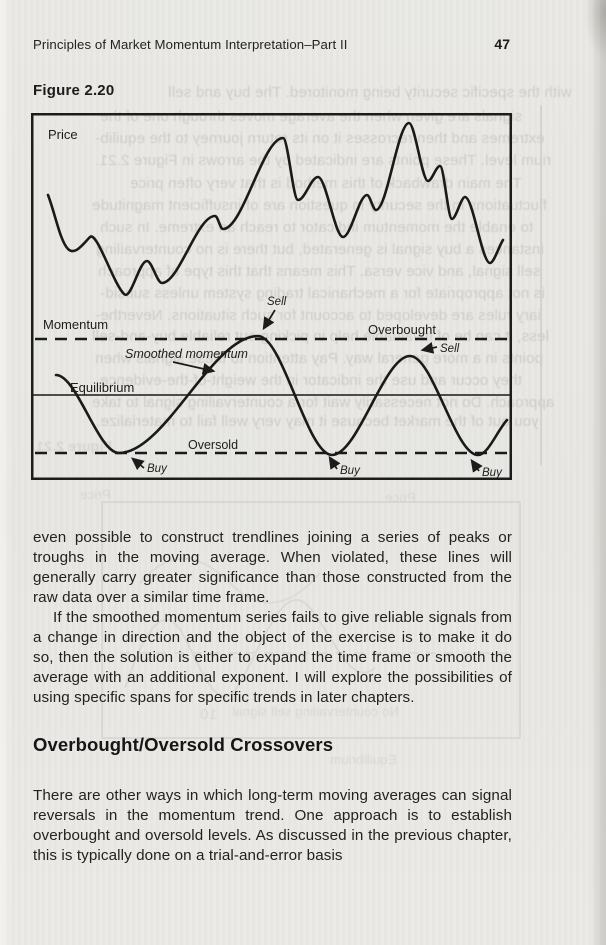 The height and width of the screenshot is (945, 606). I want to click on scan-corner-shadow, so click(595, 30).